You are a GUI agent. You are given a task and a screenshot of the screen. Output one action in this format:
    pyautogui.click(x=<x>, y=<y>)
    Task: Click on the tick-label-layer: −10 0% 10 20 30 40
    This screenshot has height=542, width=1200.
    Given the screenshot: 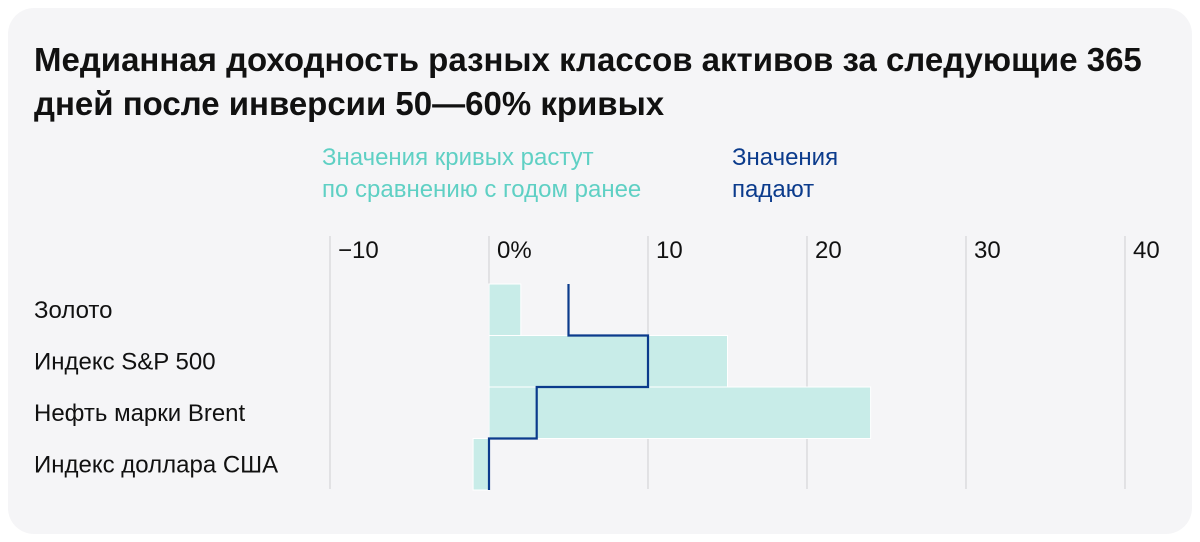 What is the action you would take?
    pyautogui.click(x=749, y=250)
    